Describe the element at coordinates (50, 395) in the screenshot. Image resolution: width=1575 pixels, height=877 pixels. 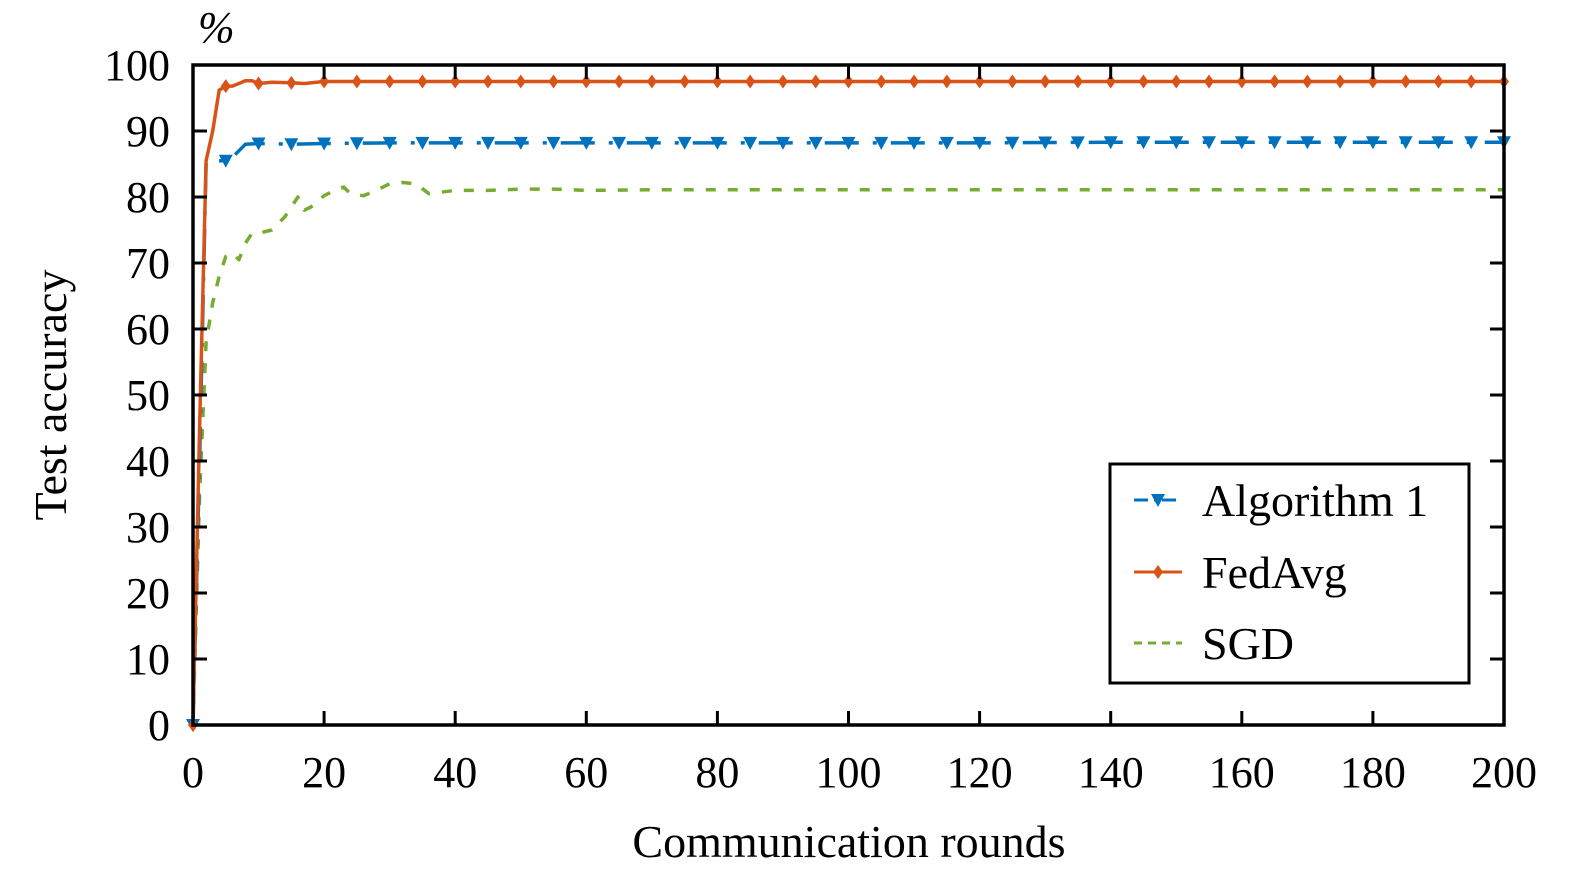
I see `y-axis-label: Test accuracy` at that location.